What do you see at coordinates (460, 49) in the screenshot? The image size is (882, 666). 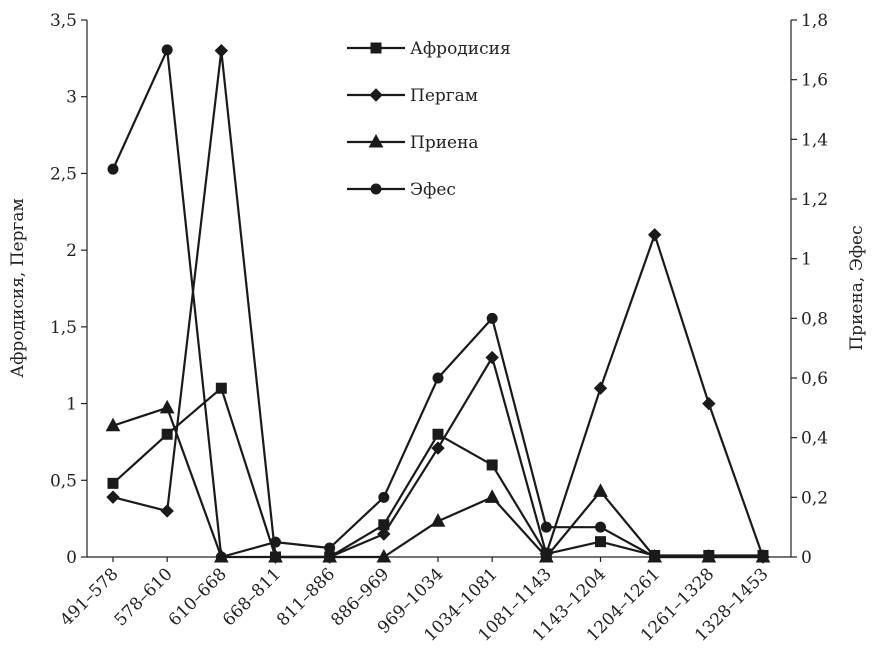 I see `legend-label: Афродисия` at bounding box center [460, 49].